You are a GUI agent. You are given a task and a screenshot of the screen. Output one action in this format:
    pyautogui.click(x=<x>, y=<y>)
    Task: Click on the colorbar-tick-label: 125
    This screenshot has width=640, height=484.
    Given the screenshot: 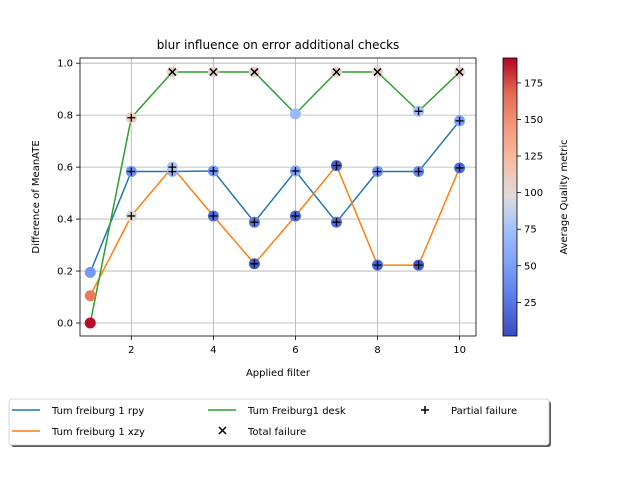 What is the action you would take?
    pyautogui.click(x=533, y=157)
    